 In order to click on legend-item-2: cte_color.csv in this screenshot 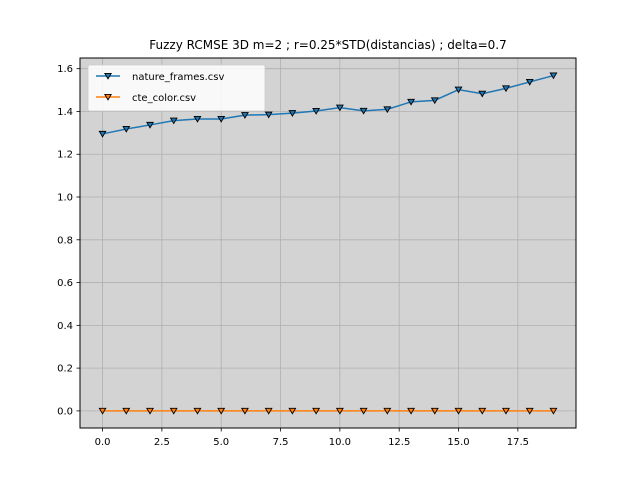, I will do `click(146, 98)`.